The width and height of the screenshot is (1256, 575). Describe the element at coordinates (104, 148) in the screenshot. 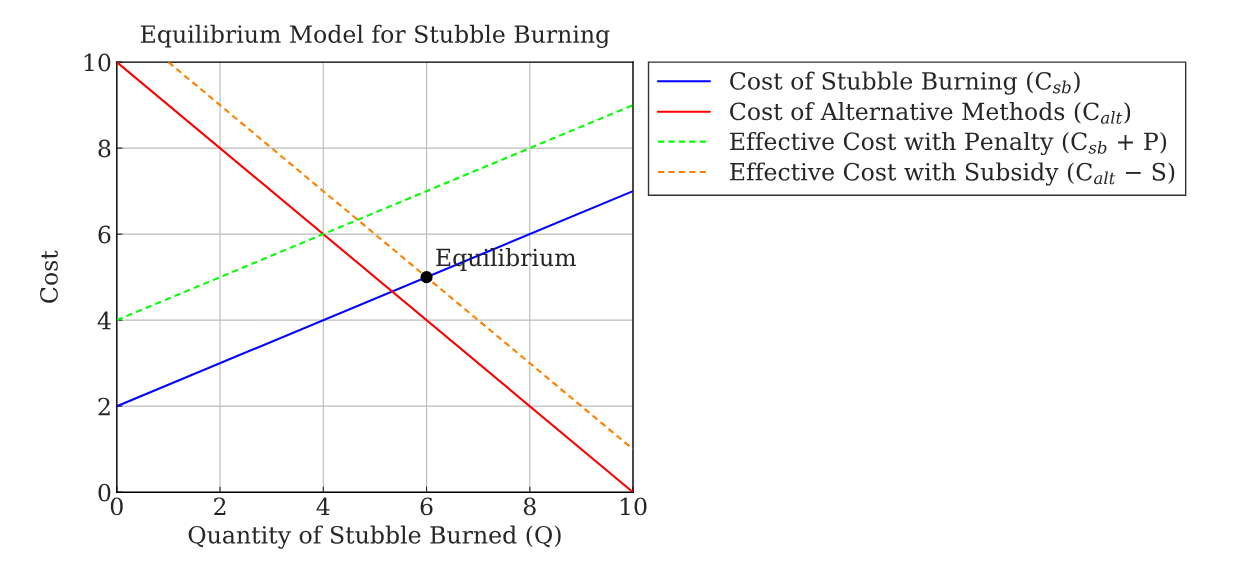

I see `y-tick-label: 8` at that location.